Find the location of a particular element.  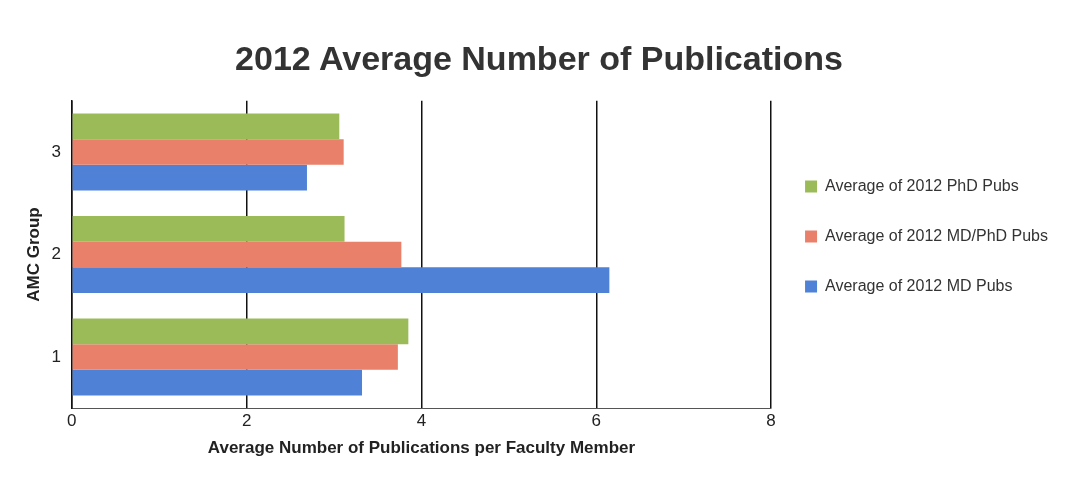

x-tick-label: 6 is located at coordinates (596, 421).